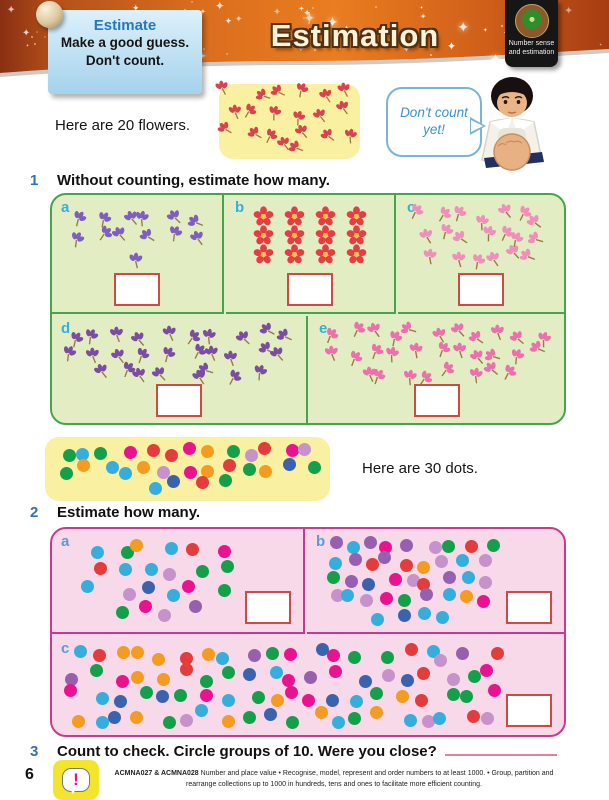  What do you see at coordinates (34, 751) in the screenshot?
I see `question-3-number: 3` at bounding box center [34, 751].